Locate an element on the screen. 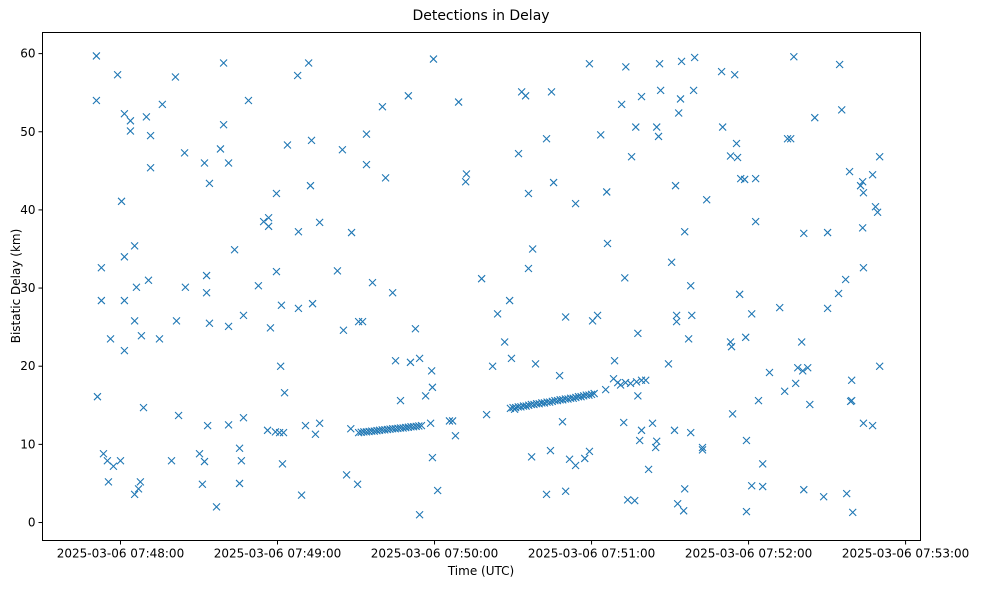 This screenshot has height=590, width=988. y-tick-label: 0 is located at coordinates (32, 523).